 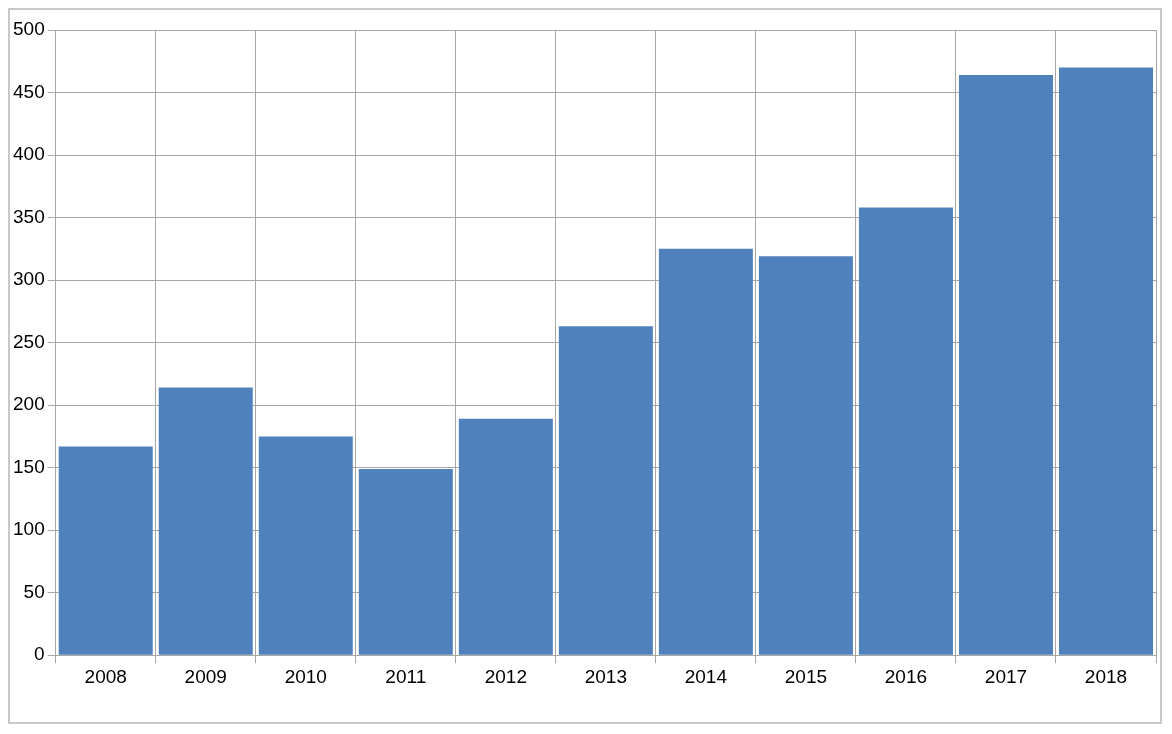 I want to click on y-tick-label: 250, so click(x=29, y=341).